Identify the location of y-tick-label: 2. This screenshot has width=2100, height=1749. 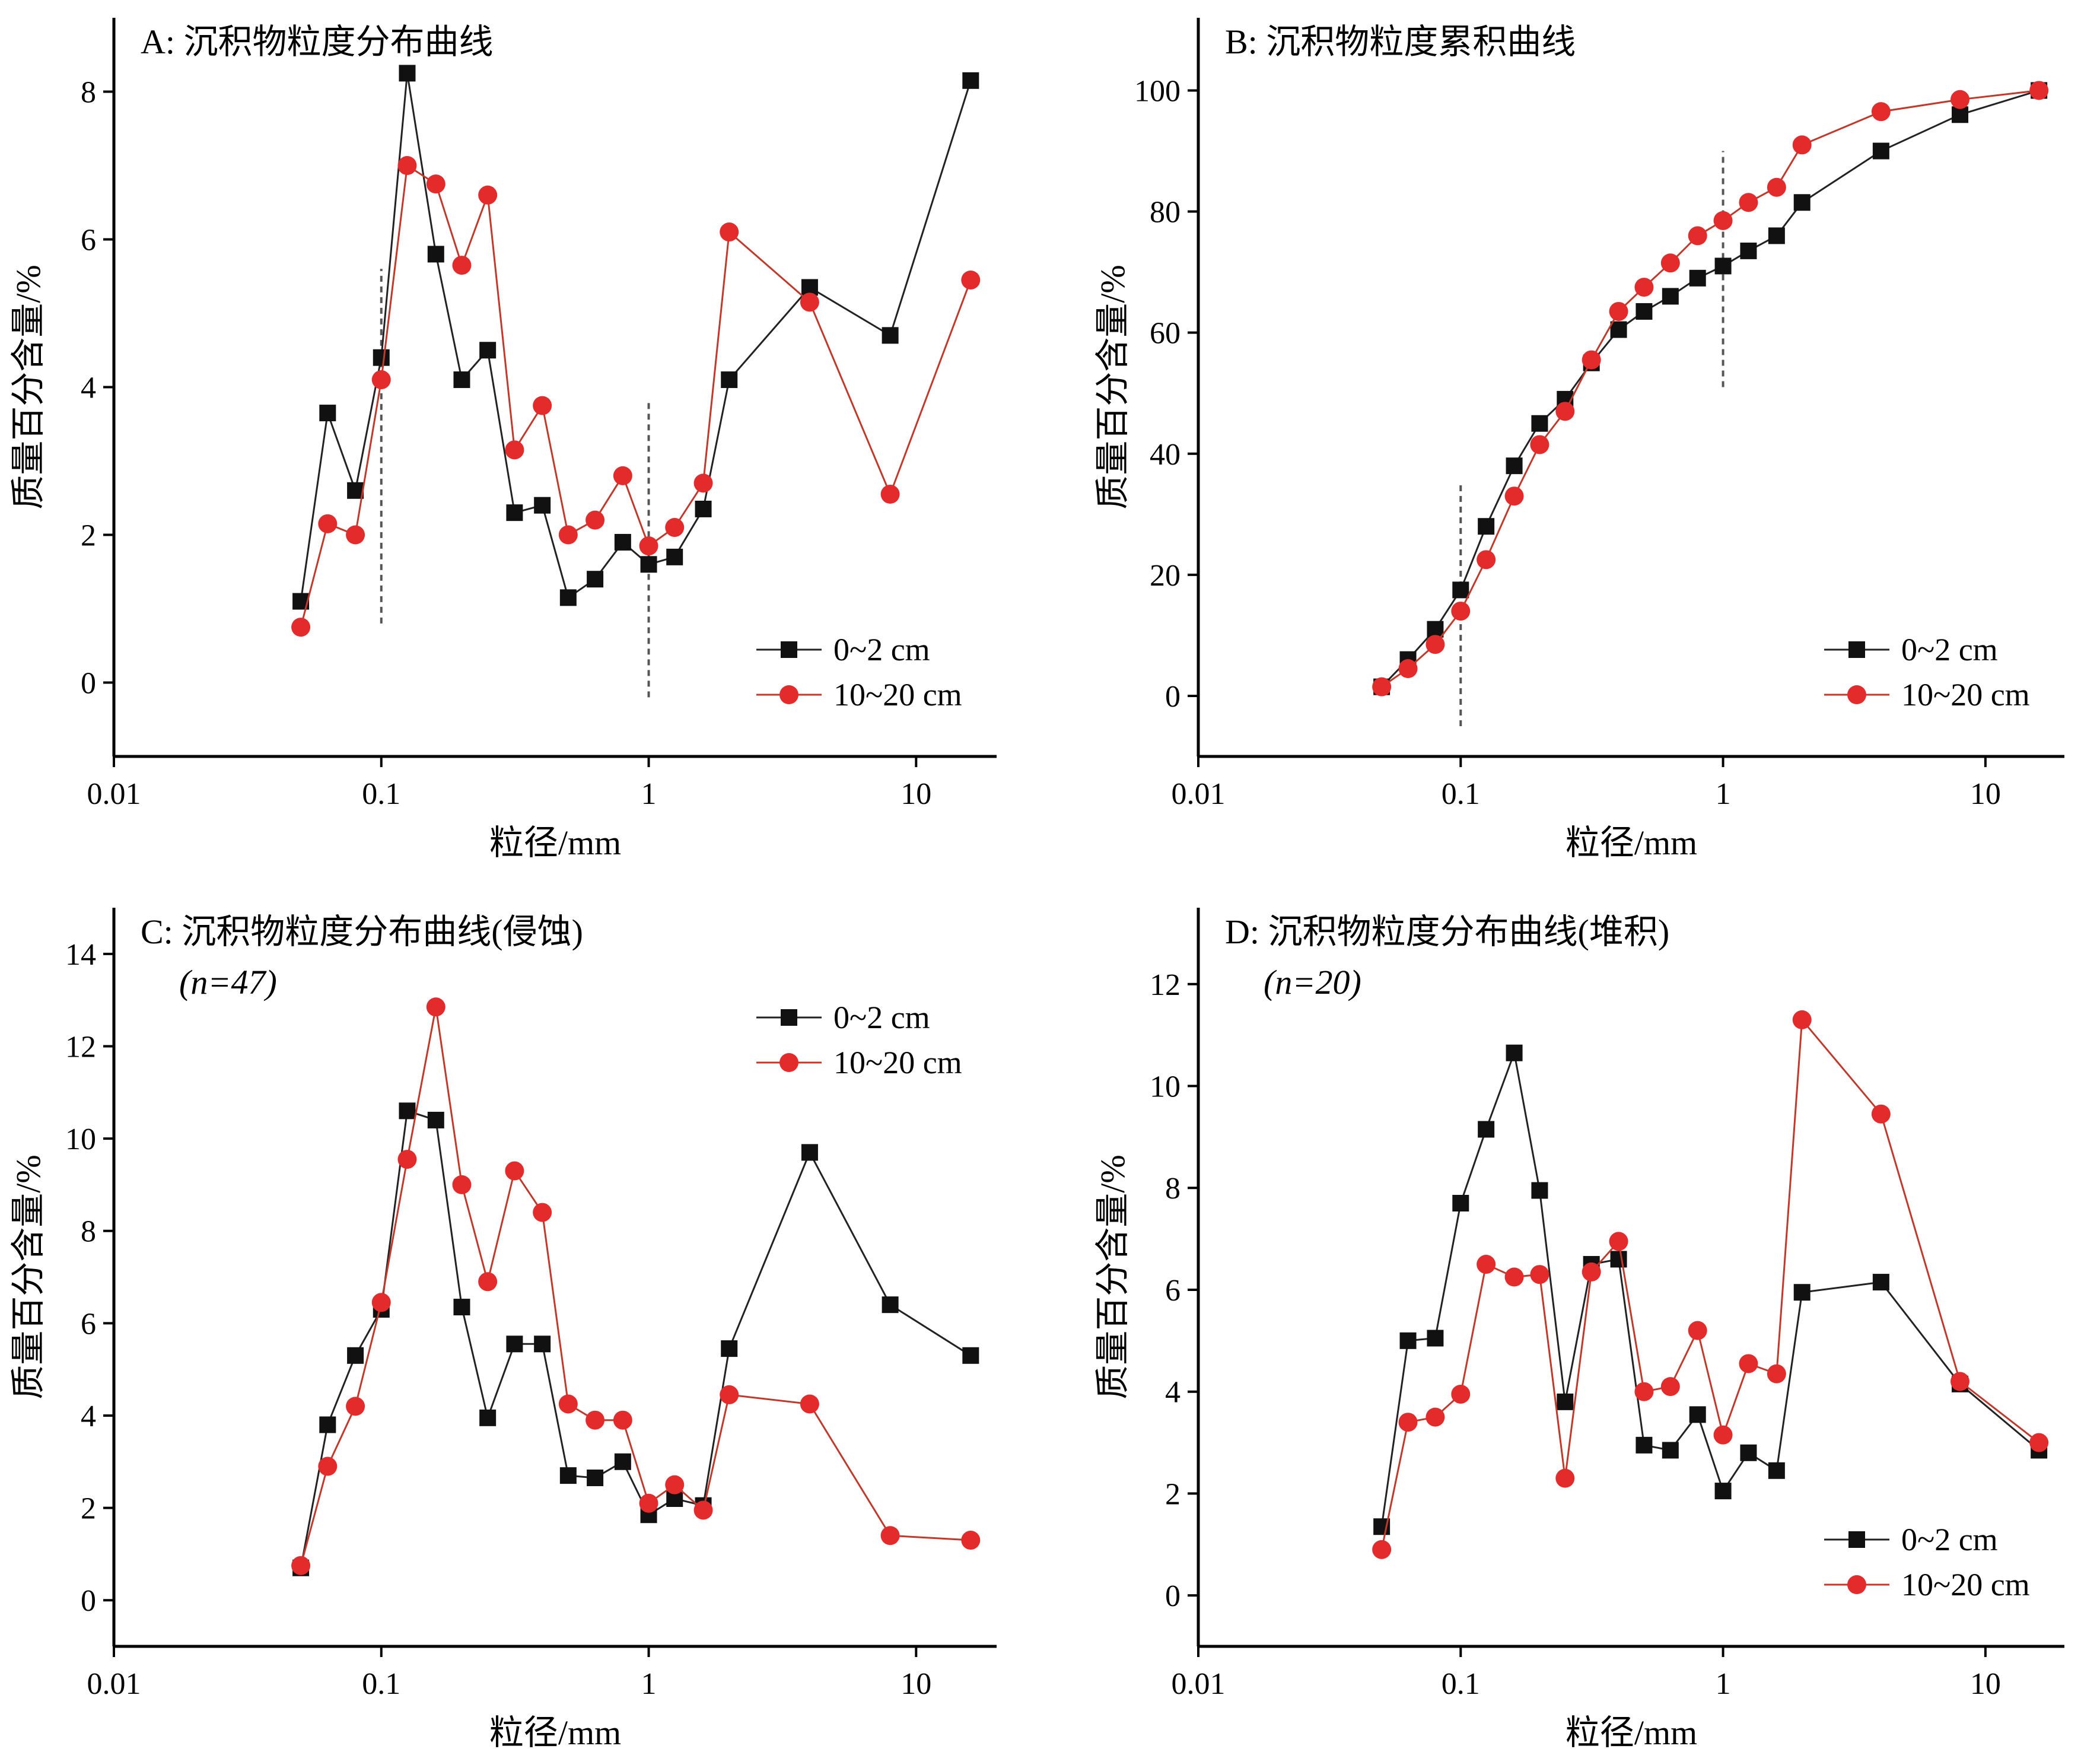
(1173, 1494).